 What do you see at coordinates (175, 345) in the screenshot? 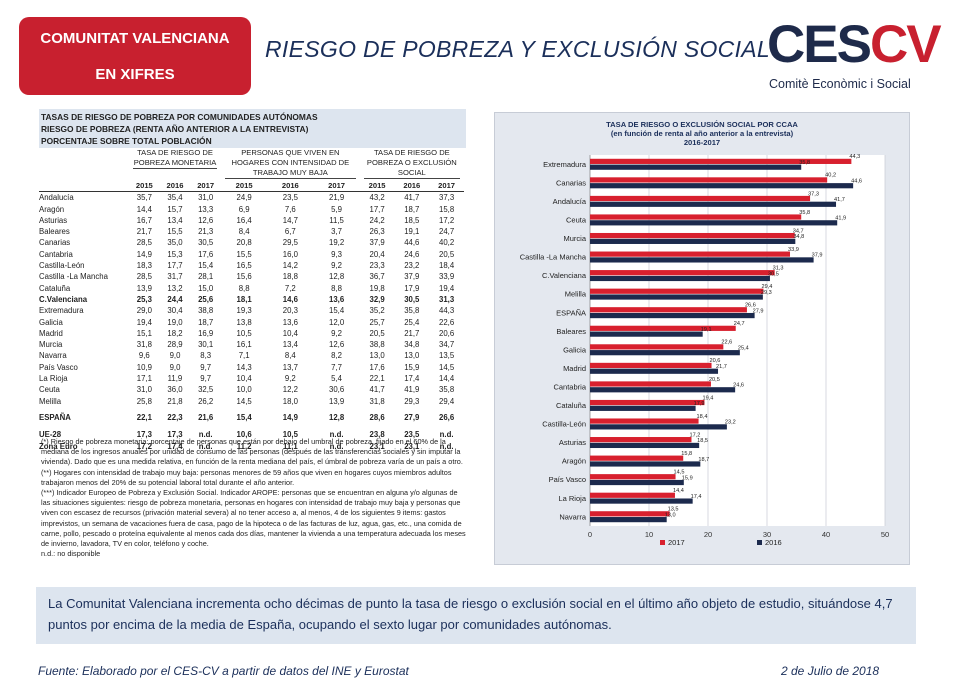
I see `table-cell: 28,9` at bounding box center [175, 345].